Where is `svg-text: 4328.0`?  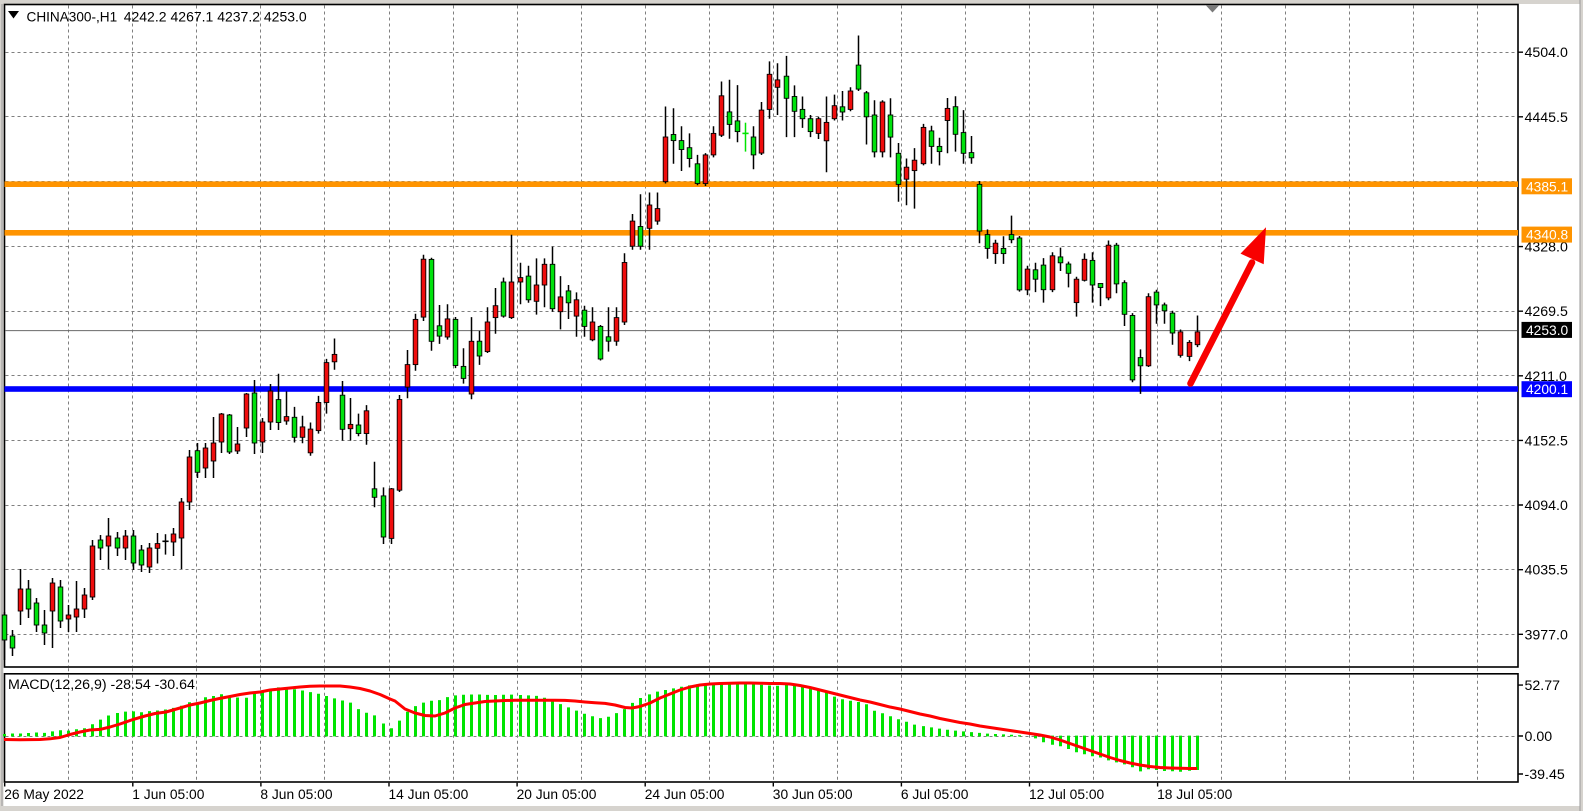
svg-text: 4328.0 is located at coordinates (1547, 248).